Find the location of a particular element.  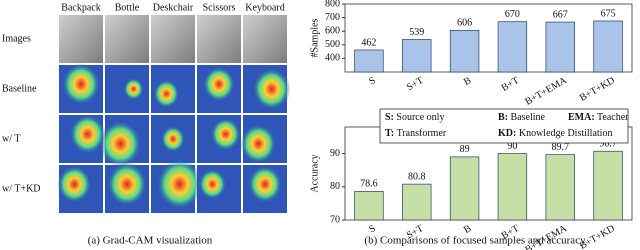

legend-entry: KD: Knowledge Distillation is located at coordinates (555, 133).